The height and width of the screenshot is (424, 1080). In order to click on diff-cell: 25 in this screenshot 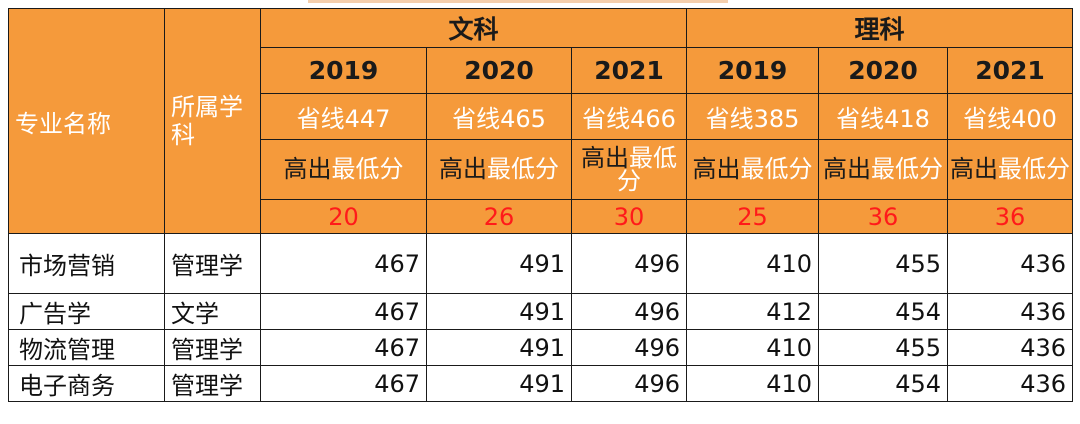, I will do `click(753, 216)`.